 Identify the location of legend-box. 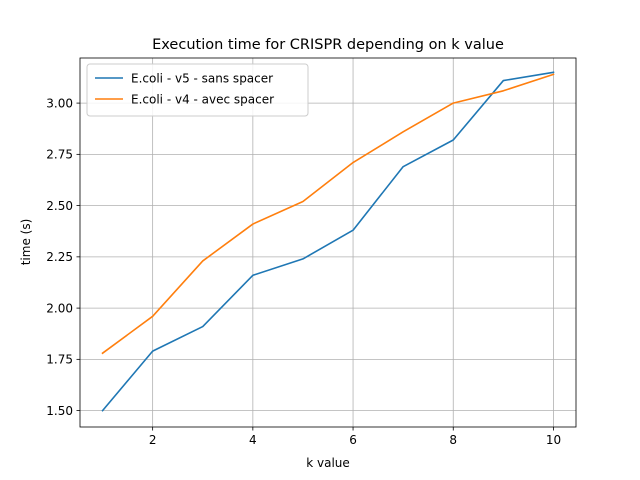
(197, 90).